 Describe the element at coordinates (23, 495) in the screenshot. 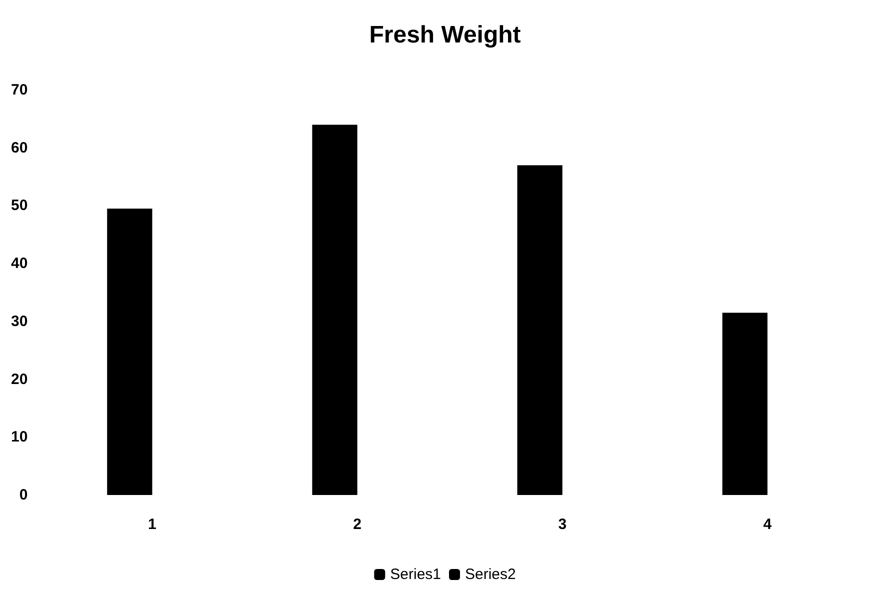

I see `y-tick-label: 0` at that location.